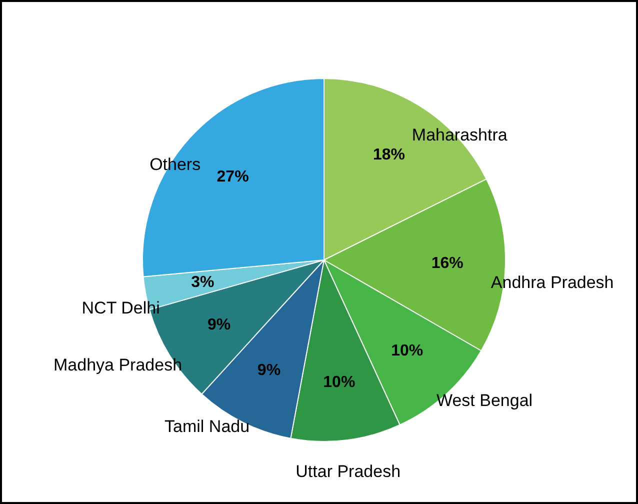  Describe the element at coordinates (202, 283) in the screenshot. I see `data-label: 3%` at that location.